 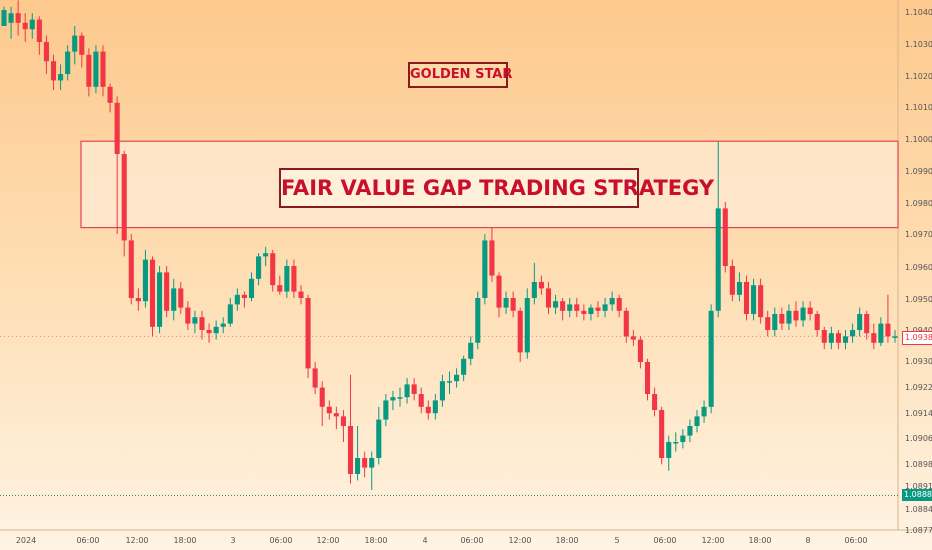 What do you see at coordinates (918, 387) in the screenshot?
I see `y-tick-label: 1.09220` at bounding box center [918, 387].